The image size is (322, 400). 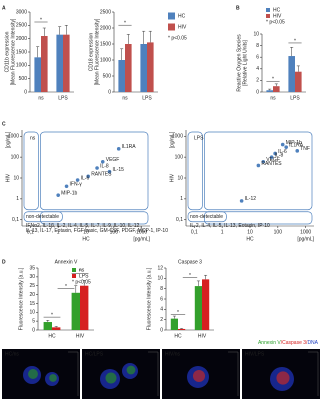 What do you see at coordinates (23, 79) in the screenshot?
I see `y-tick-label: 500` at bounding box center [23, 79].